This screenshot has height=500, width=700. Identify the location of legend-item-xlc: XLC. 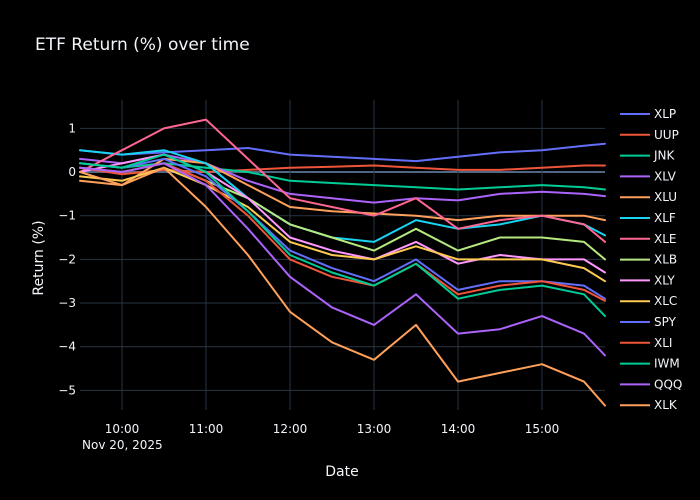
(648, 301).